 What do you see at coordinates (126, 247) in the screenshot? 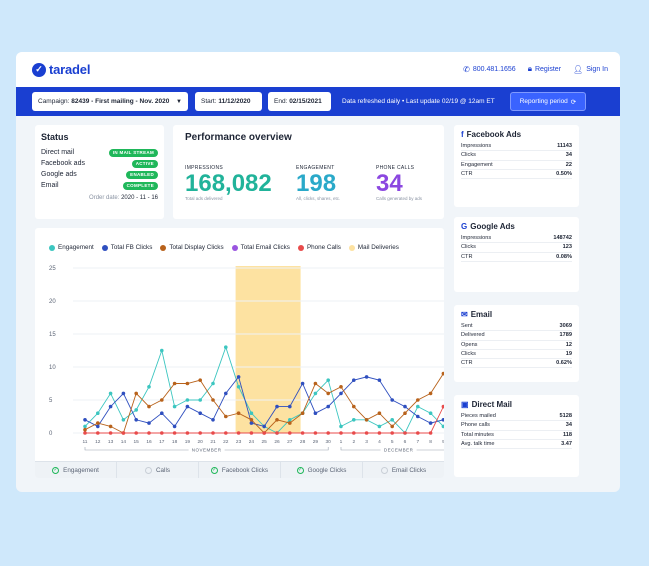
I see `legend-item: Total FB Clicks` at bounding box center [126, 247].